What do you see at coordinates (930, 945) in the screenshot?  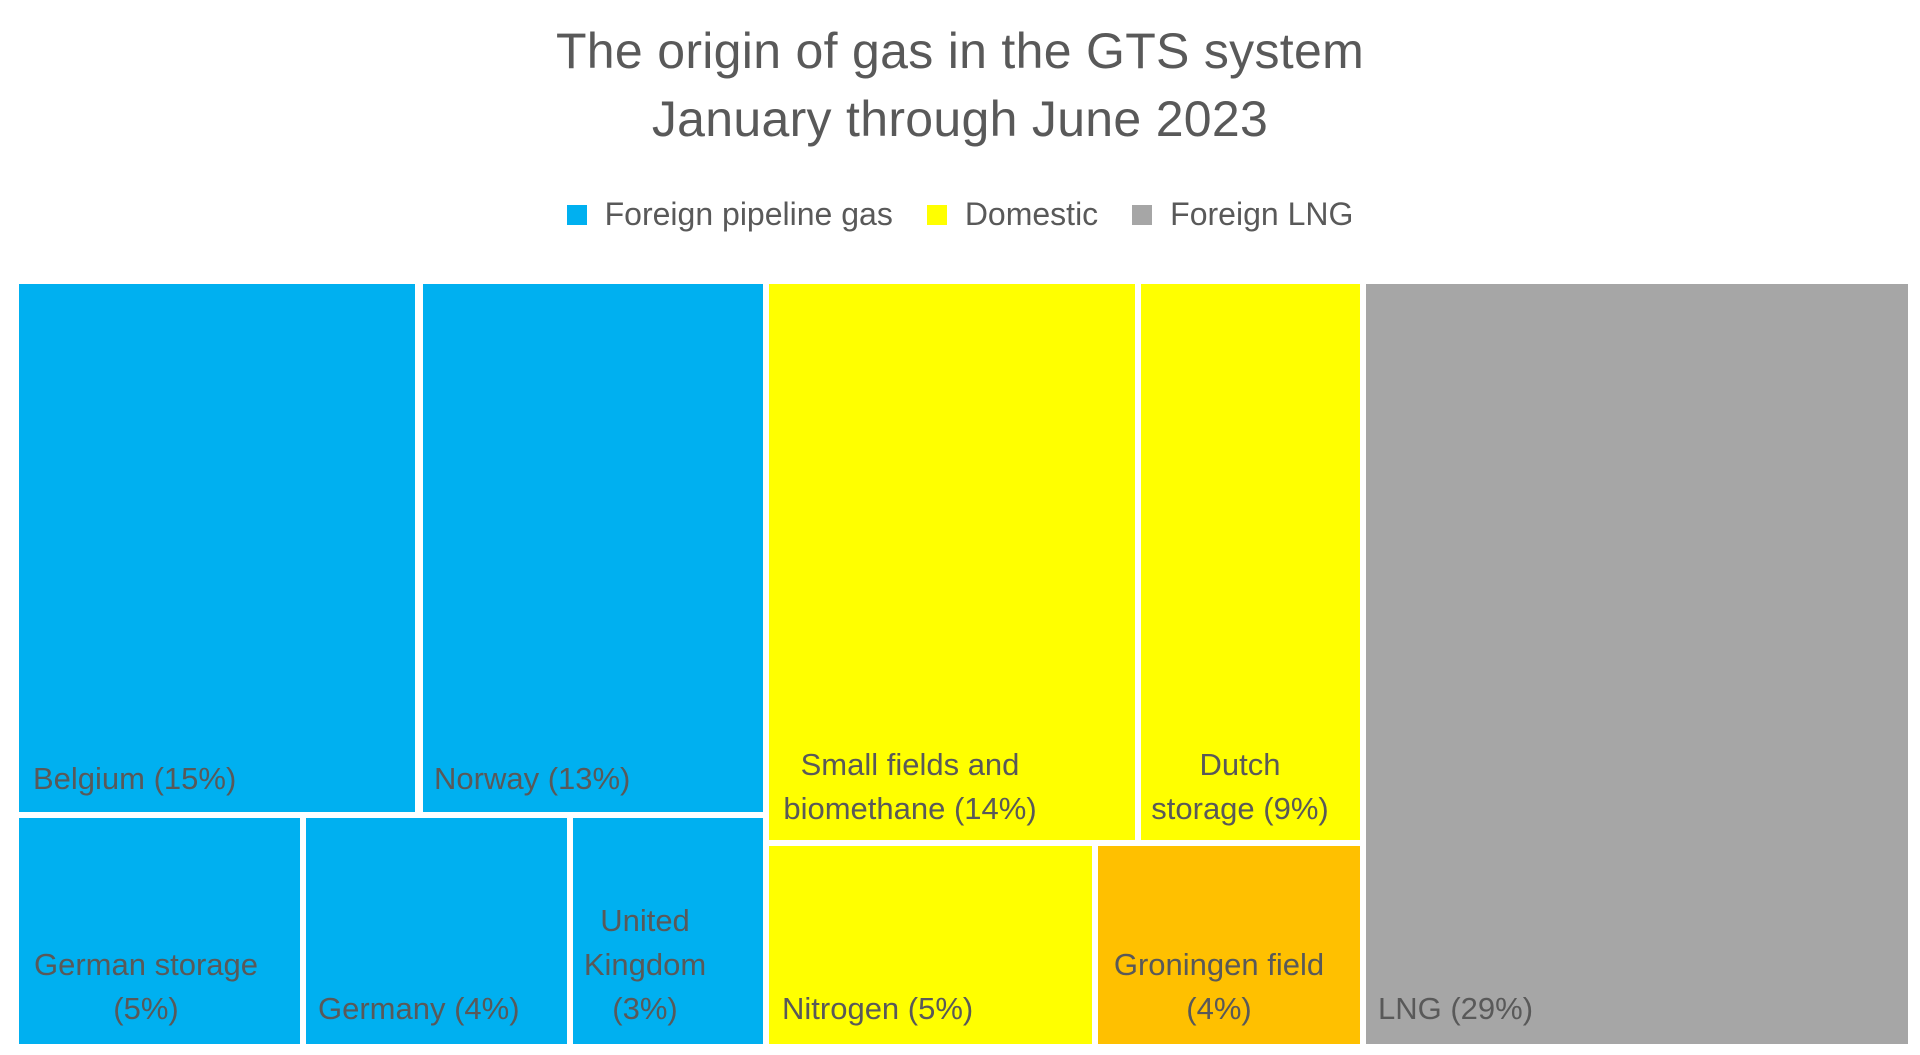 I see `treemap-tile-nitrogen` at bounding box center [930, 945].